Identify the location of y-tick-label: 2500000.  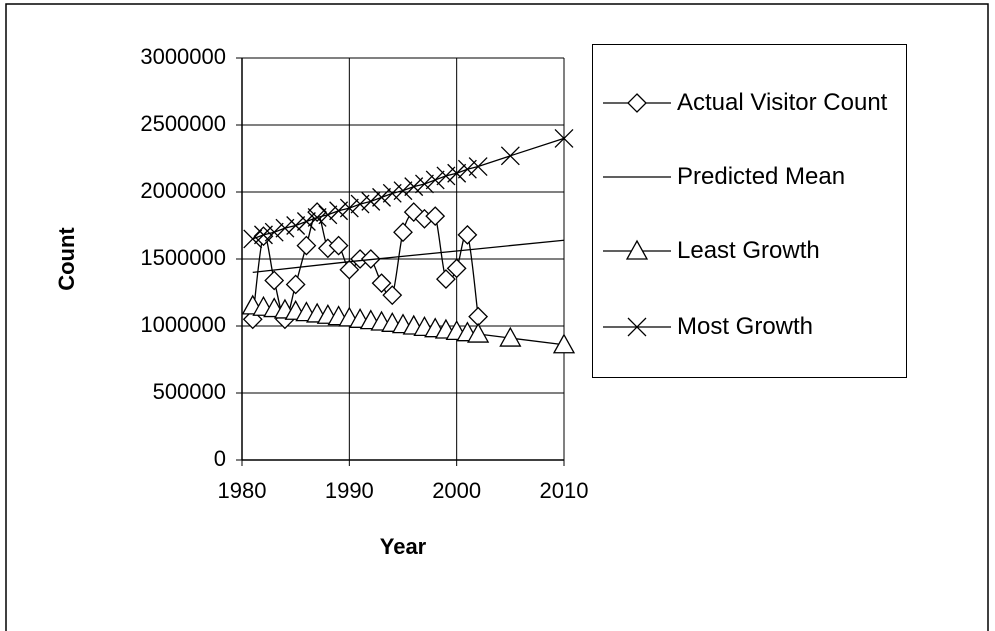
(183, 123).